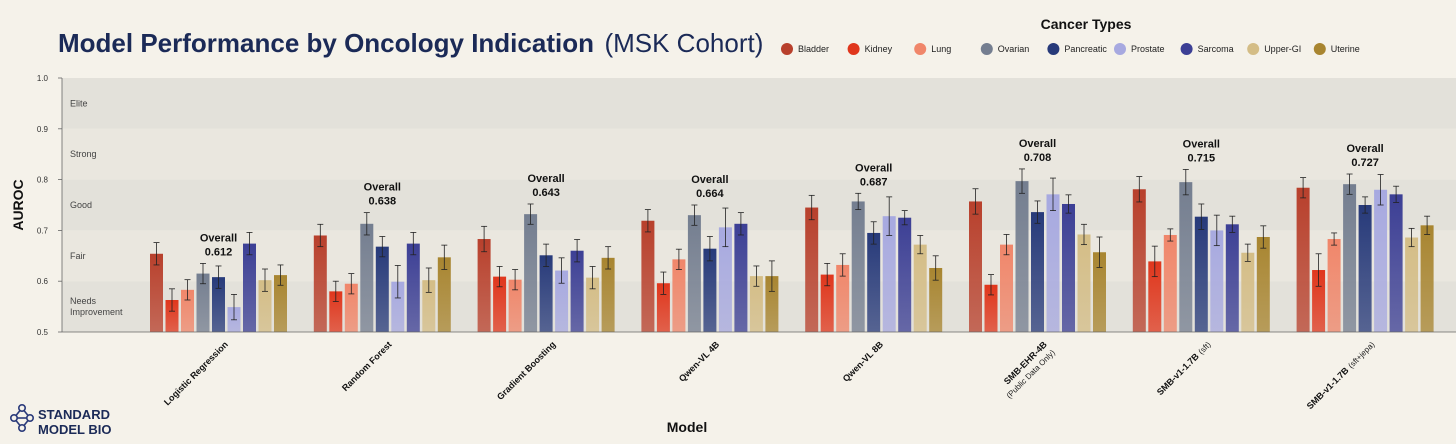 The width and height of the screenshot is (1456, 444). Describe the element at coordinates (78, 256) in the screenshot. I see `band-label: Fair` at that location.